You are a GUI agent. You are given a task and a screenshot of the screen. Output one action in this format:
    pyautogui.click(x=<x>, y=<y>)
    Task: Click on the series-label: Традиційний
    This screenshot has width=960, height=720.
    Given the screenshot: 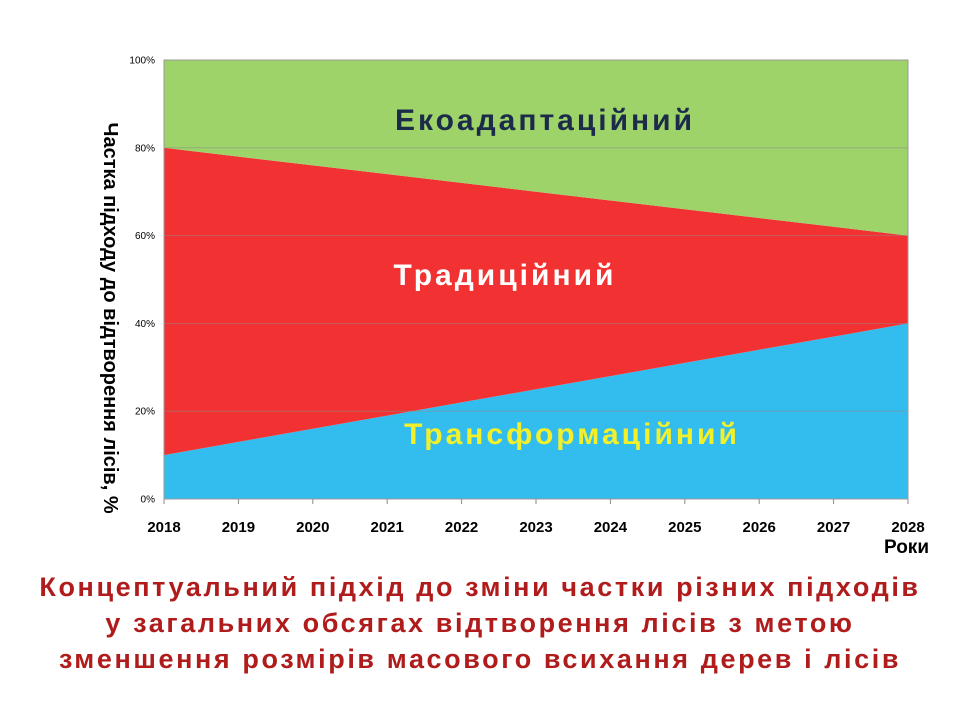 What is the action you would take?
    pyautogui.click(x=505, y=275)
    